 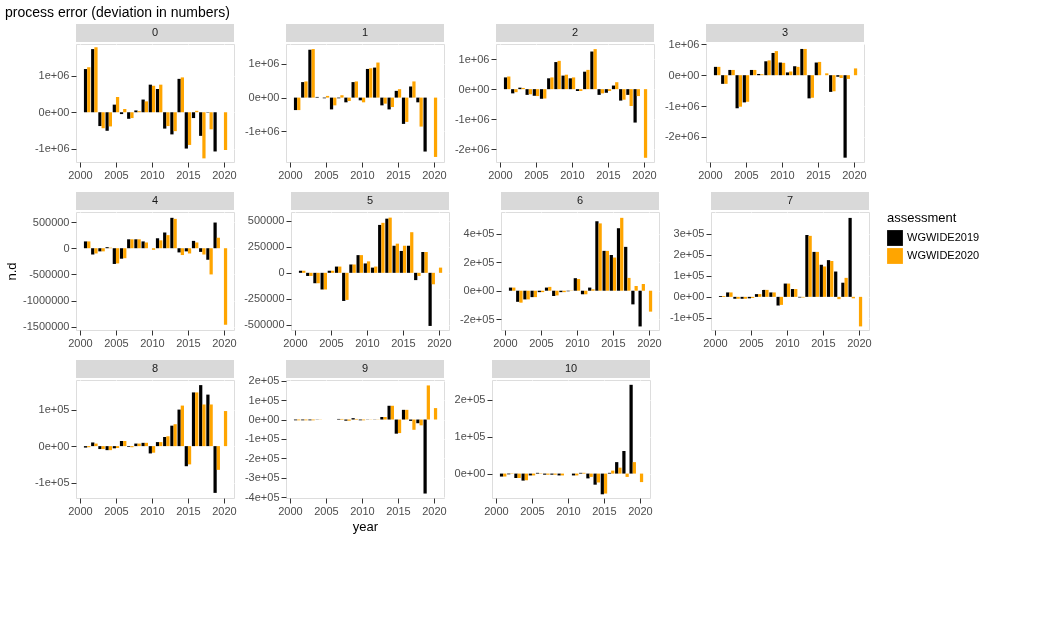 What do you see at coordinates (689, 254) in the screenshot?
I see `y-tick-label: 2e+05` at bounding box center [689, 254].